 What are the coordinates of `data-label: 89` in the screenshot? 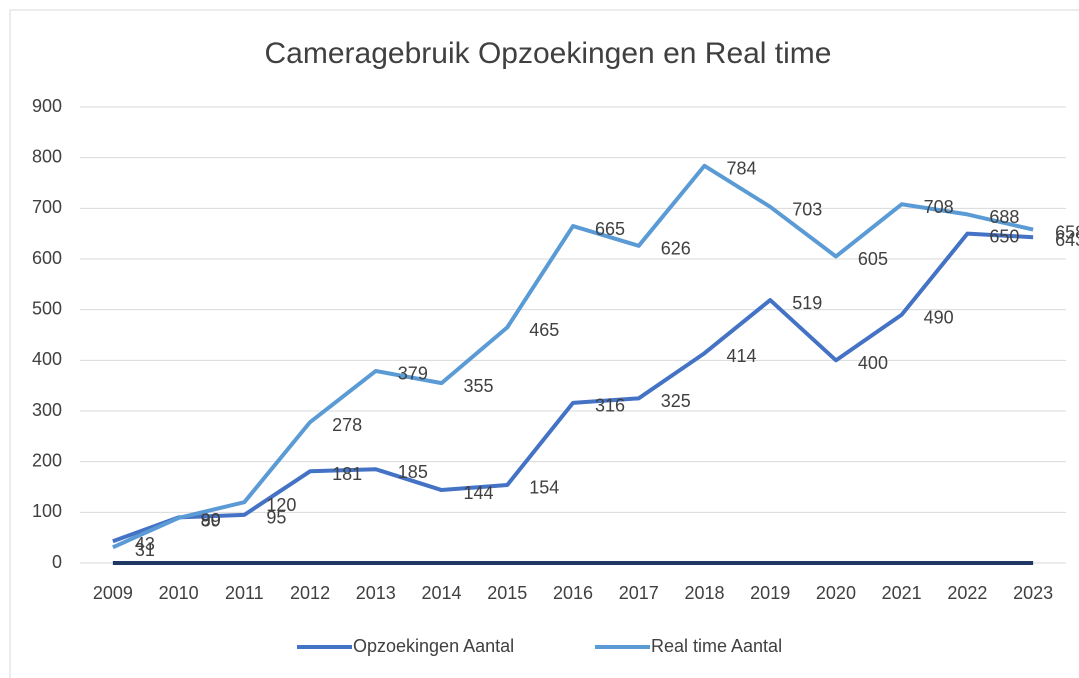 It's located at (211, 521).